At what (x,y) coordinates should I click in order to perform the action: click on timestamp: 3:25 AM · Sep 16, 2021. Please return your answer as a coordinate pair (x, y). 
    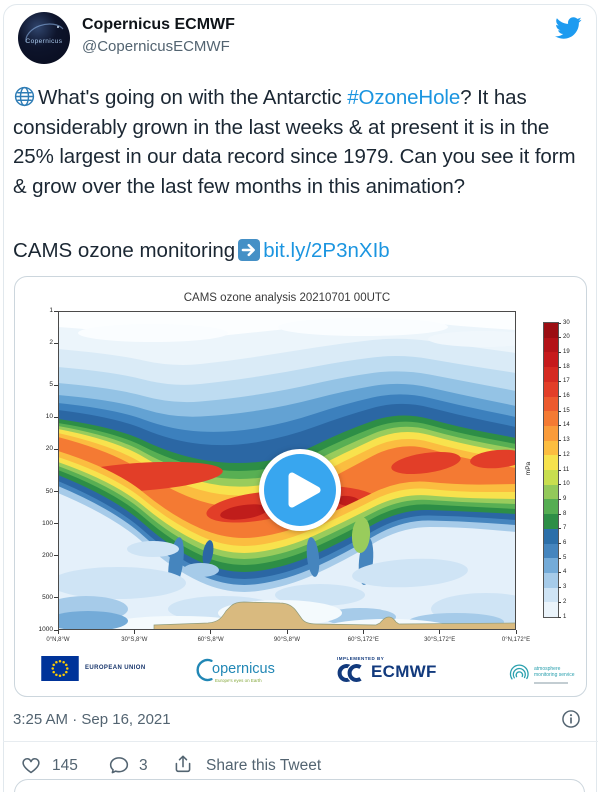
    Looking at the image, I should click on (92, 719).